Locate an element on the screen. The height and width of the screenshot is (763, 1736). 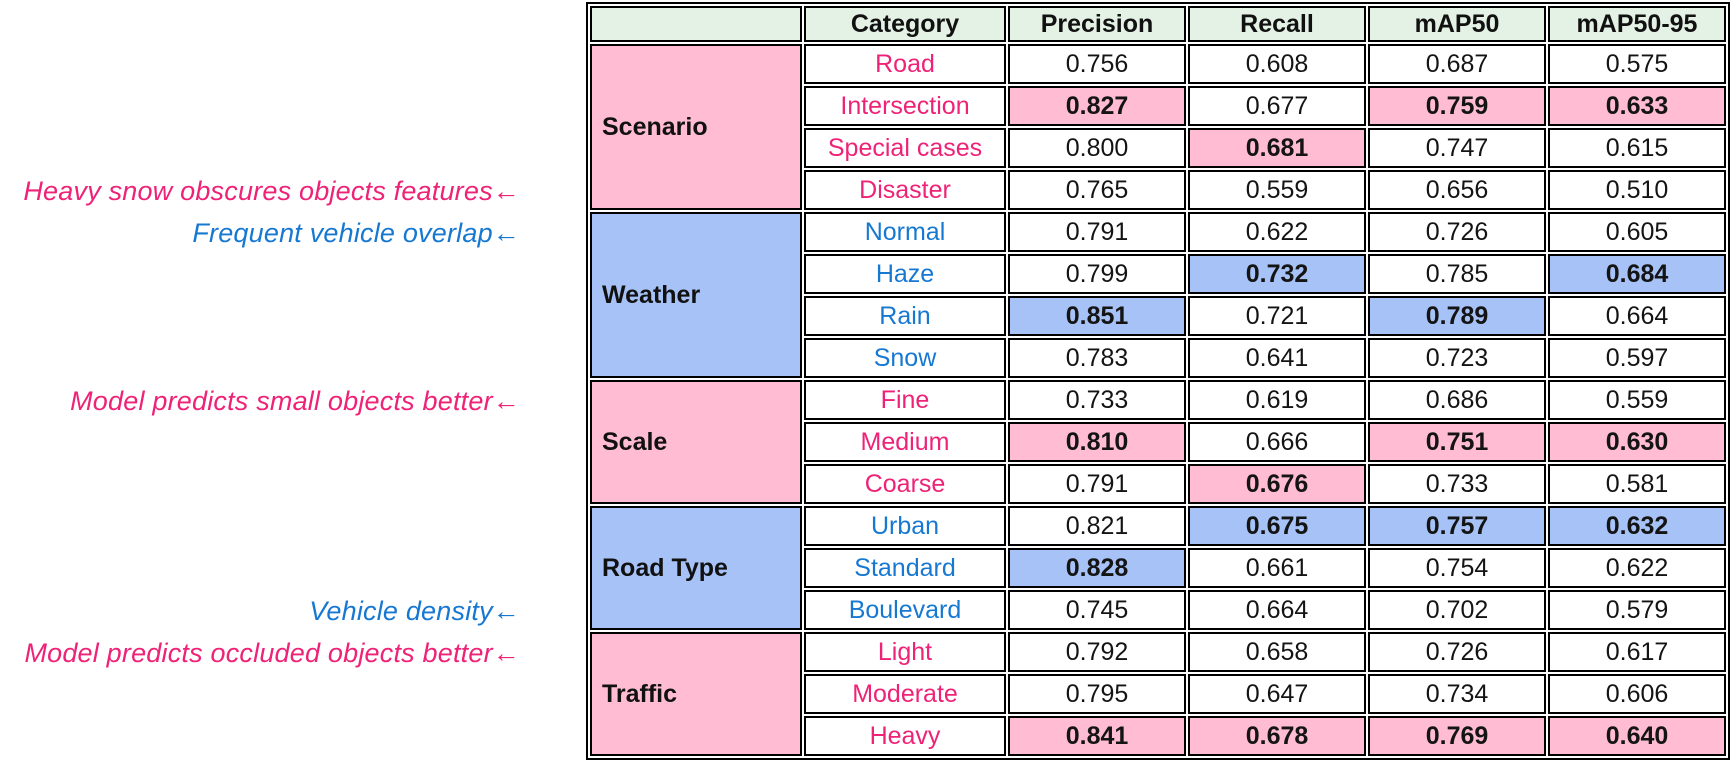
value-cell: 0.656 is located at coordinates (1457, 190).